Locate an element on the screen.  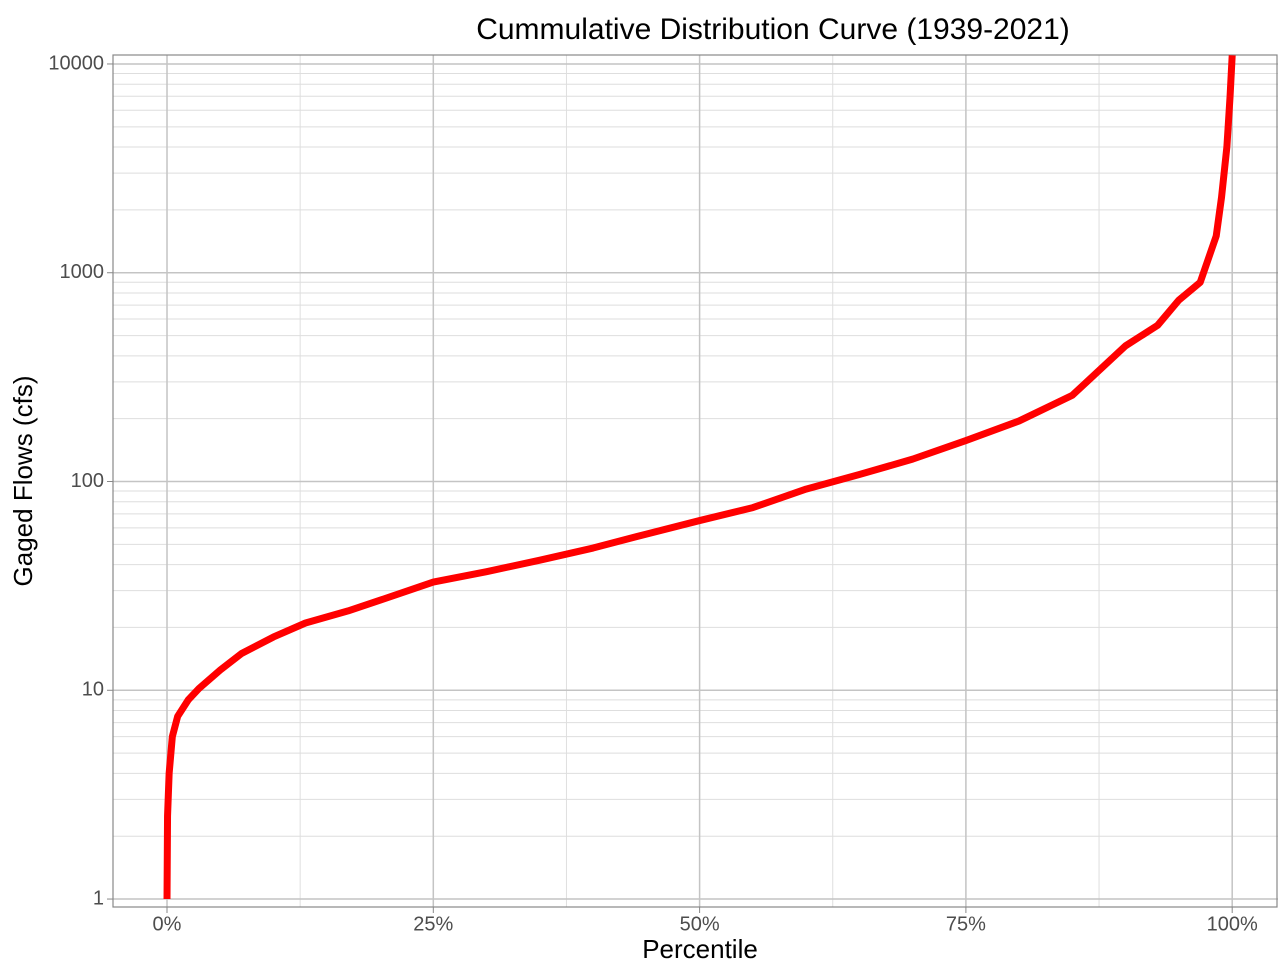
x-tick-label: 0% is located at coordinates (167, 924).